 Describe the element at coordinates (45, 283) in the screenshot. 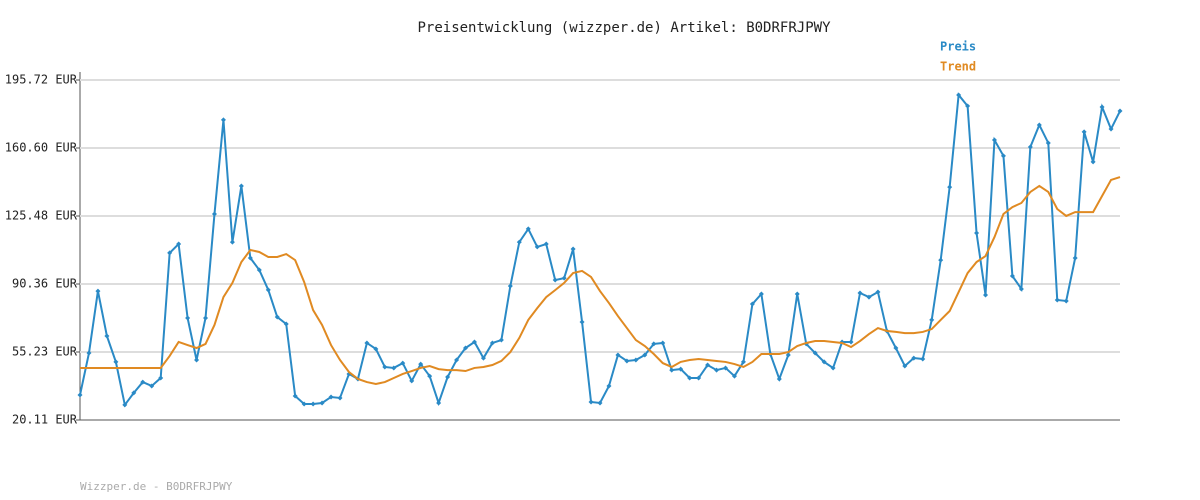

I see `y-tick-label: 90.36 EUR` at that location.